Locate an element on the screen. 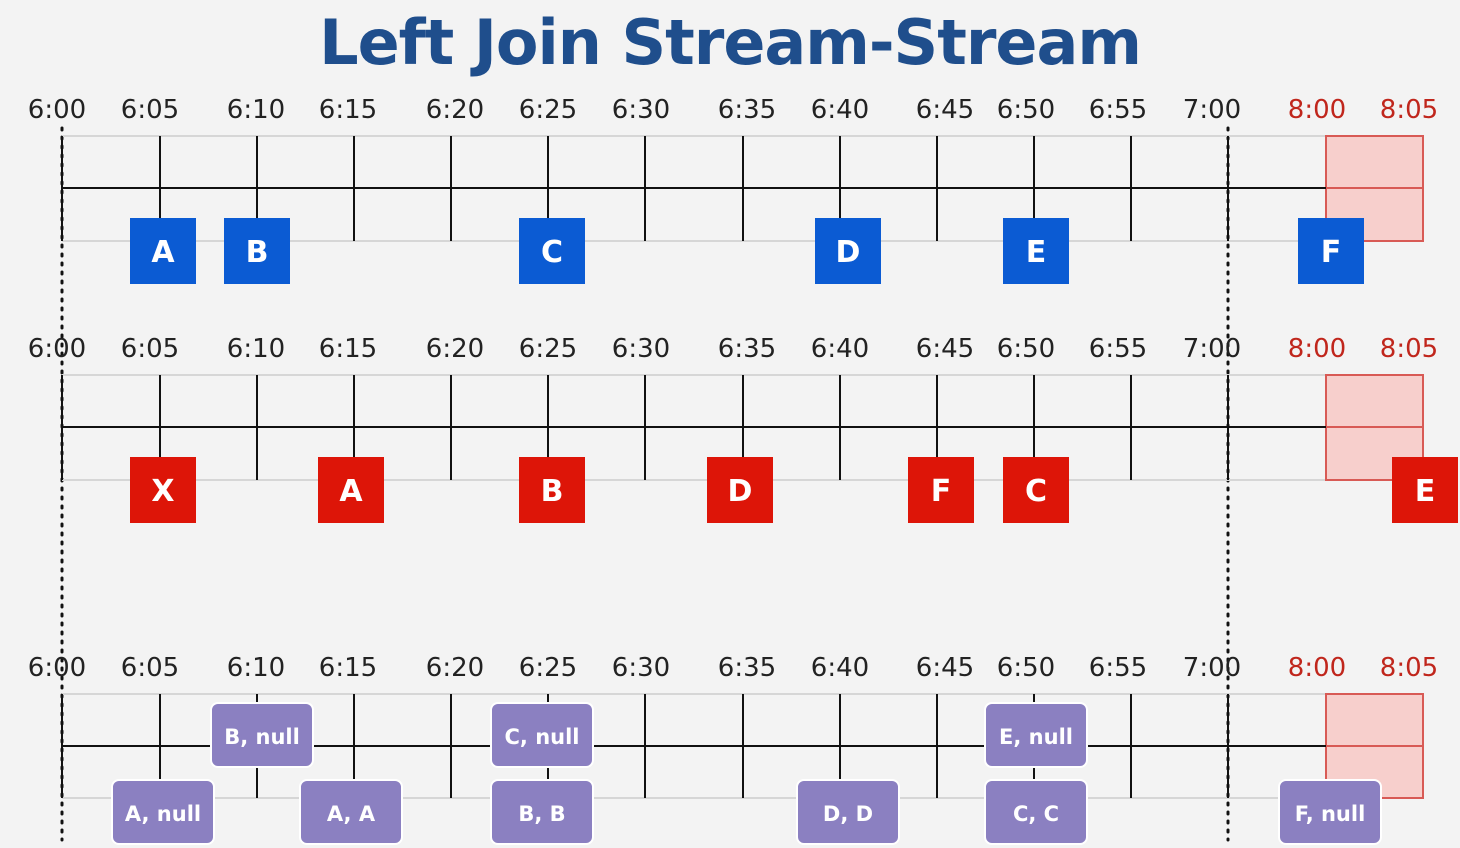 The height and width of the screenshot is (848, 1460). result-label: E, null is located at coordinates (1036, 737).